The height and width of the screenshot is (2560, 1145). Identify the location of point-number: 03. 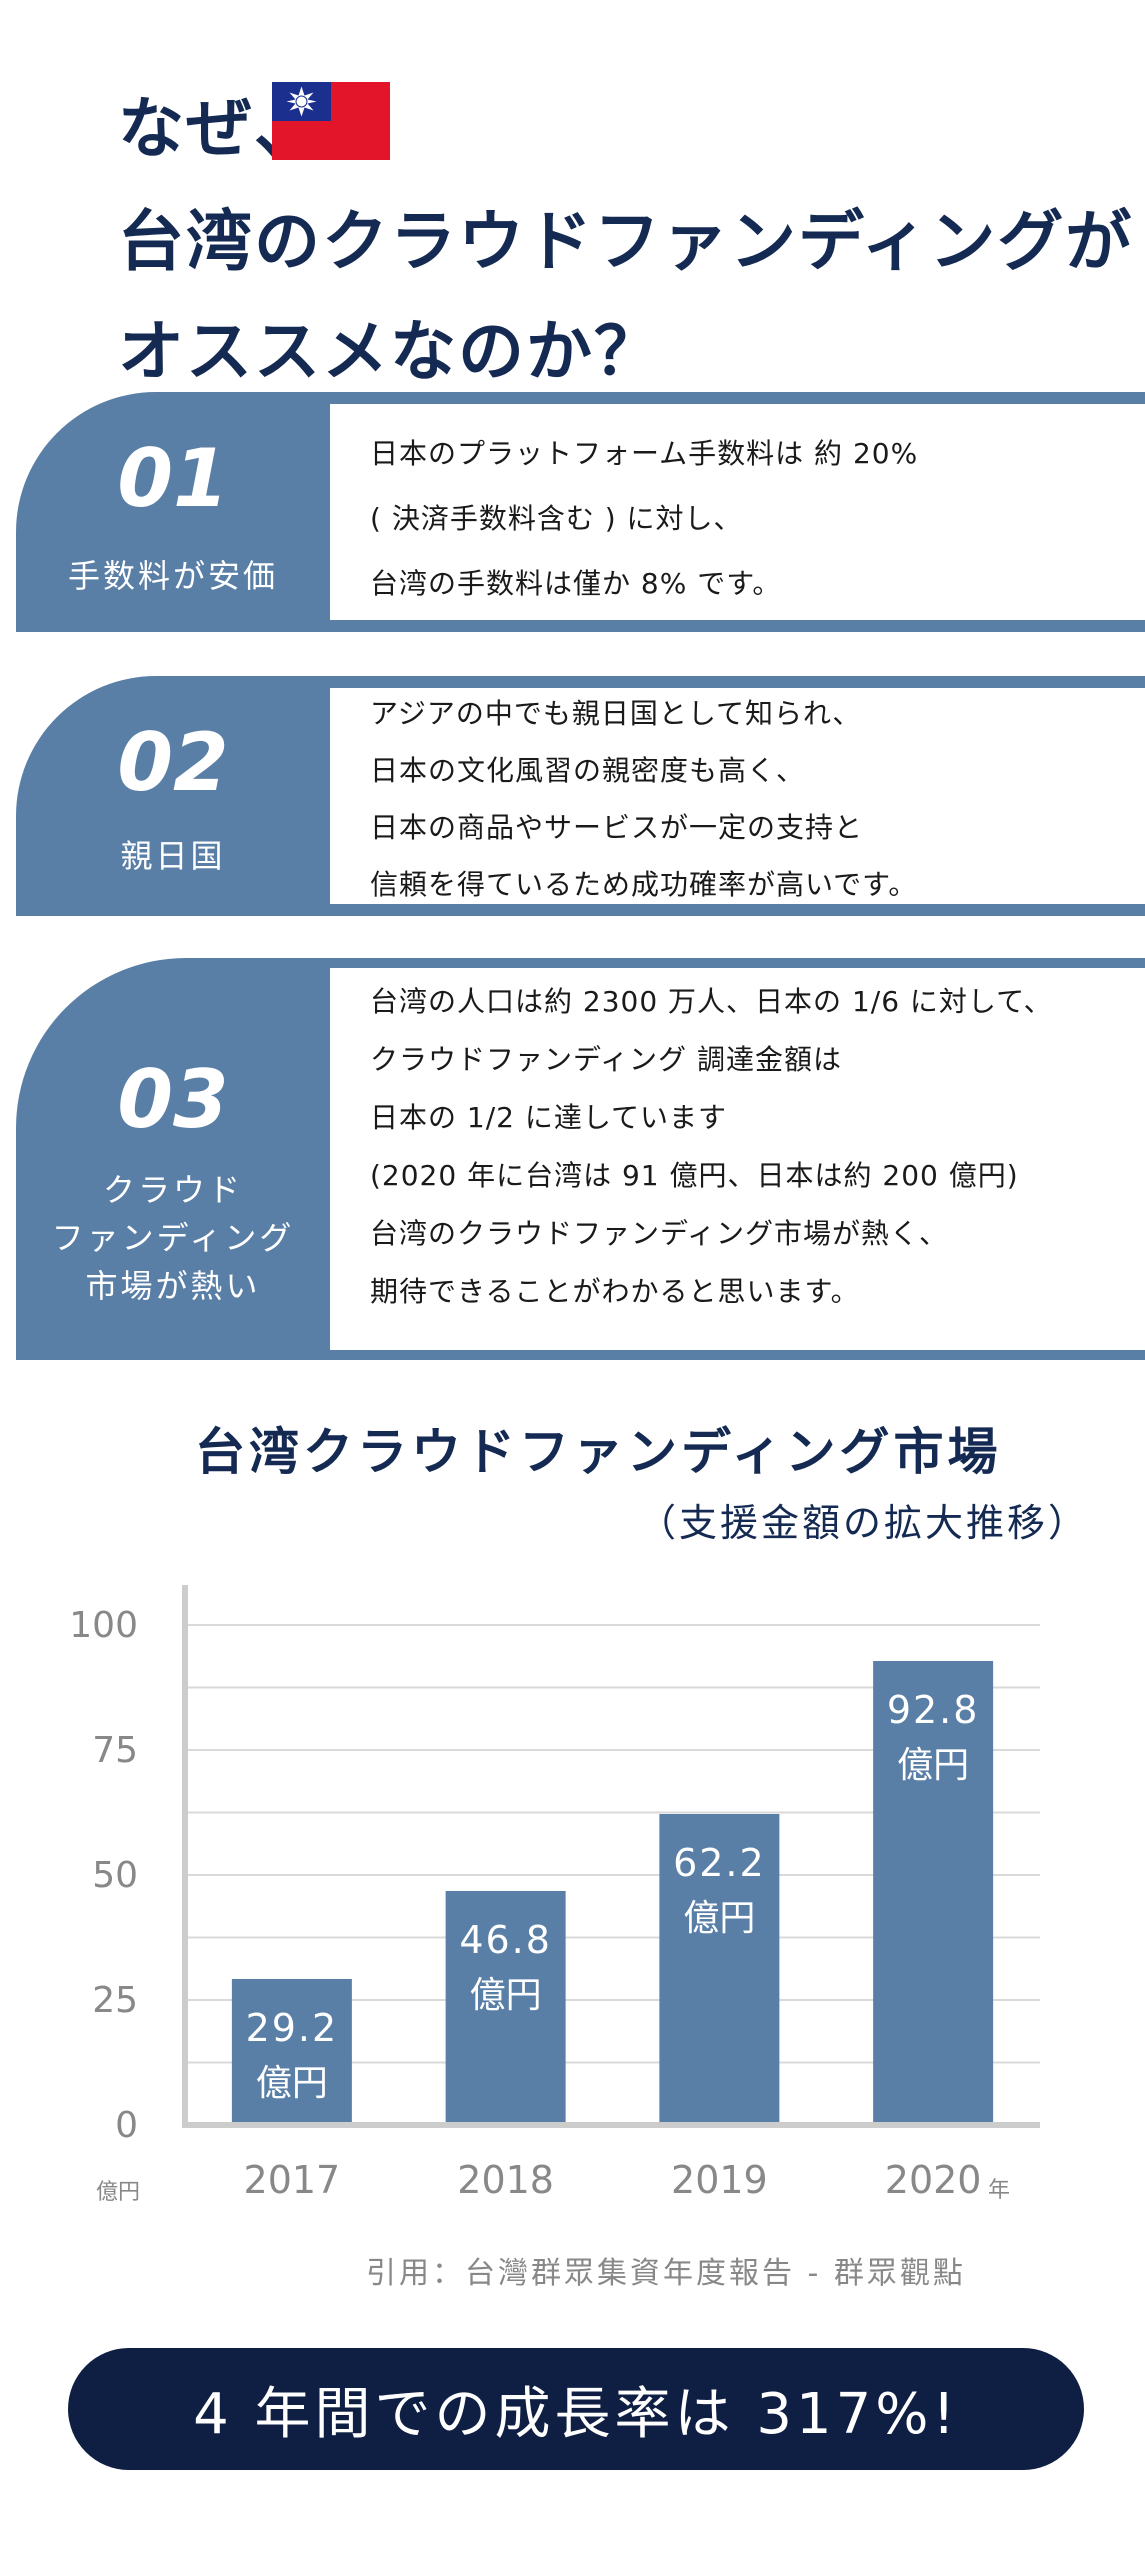
(173, 1099).